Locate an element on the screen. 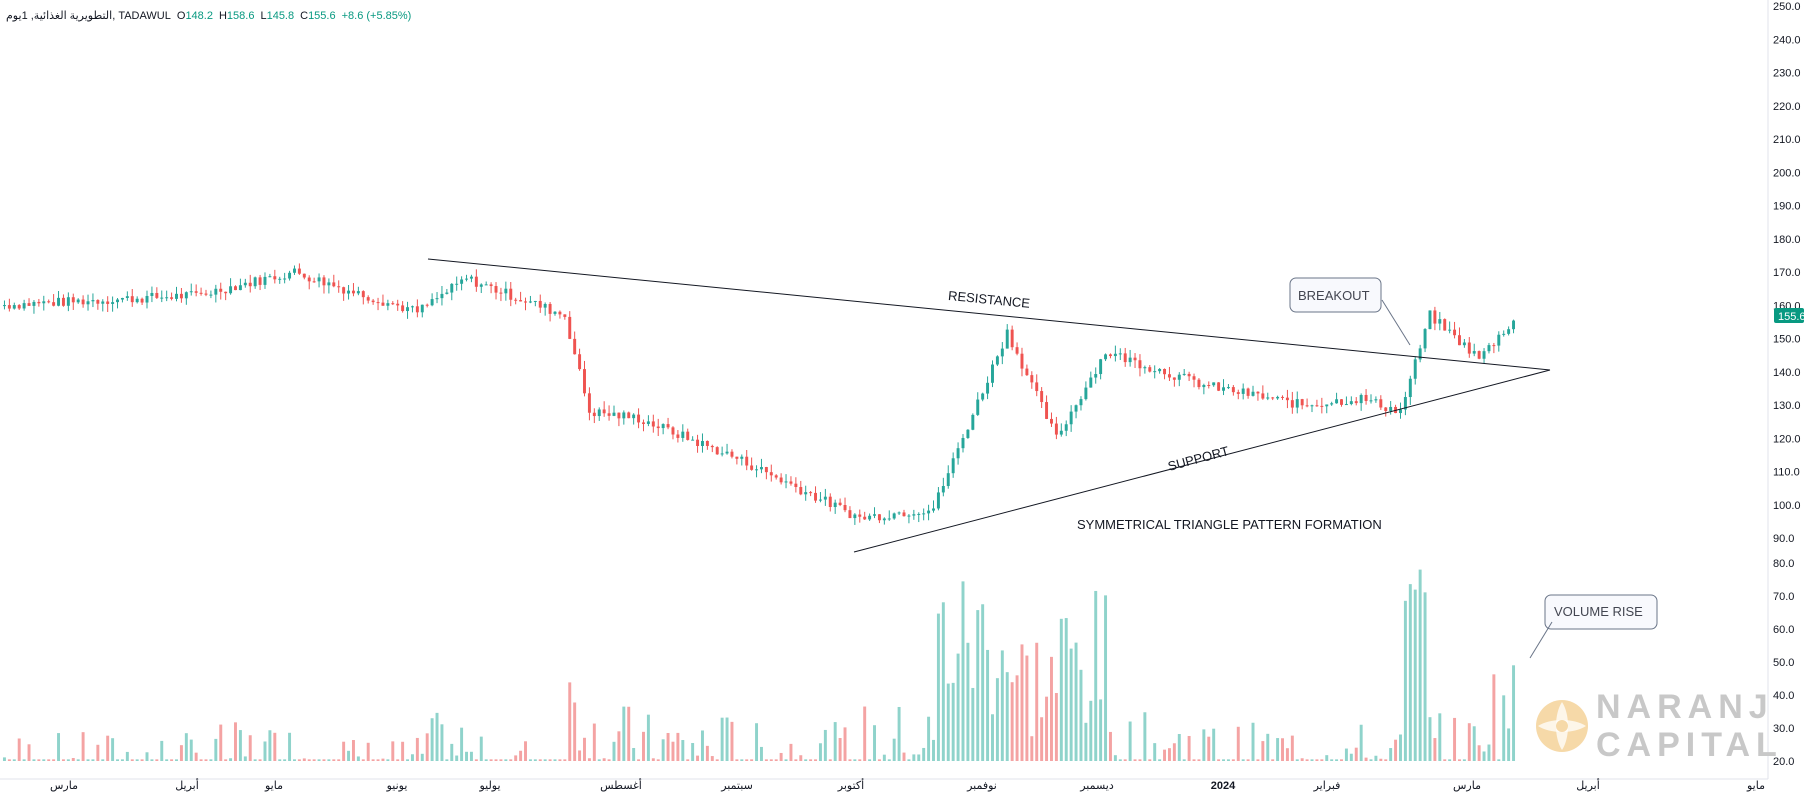 The width and height of the screenshot is (1814, 801). price-tick-label: 190.0 is located at coordinates (1787, 207).